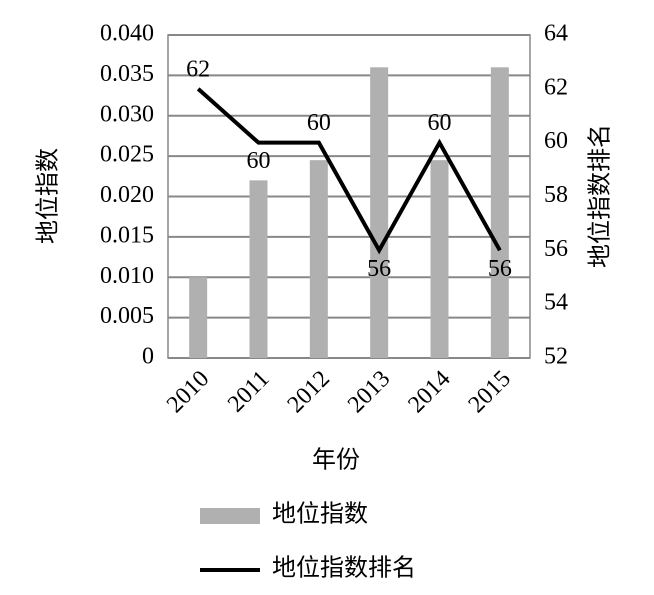 This screenshot has width=654, height=595. I want to click on line, so click(349, 171).